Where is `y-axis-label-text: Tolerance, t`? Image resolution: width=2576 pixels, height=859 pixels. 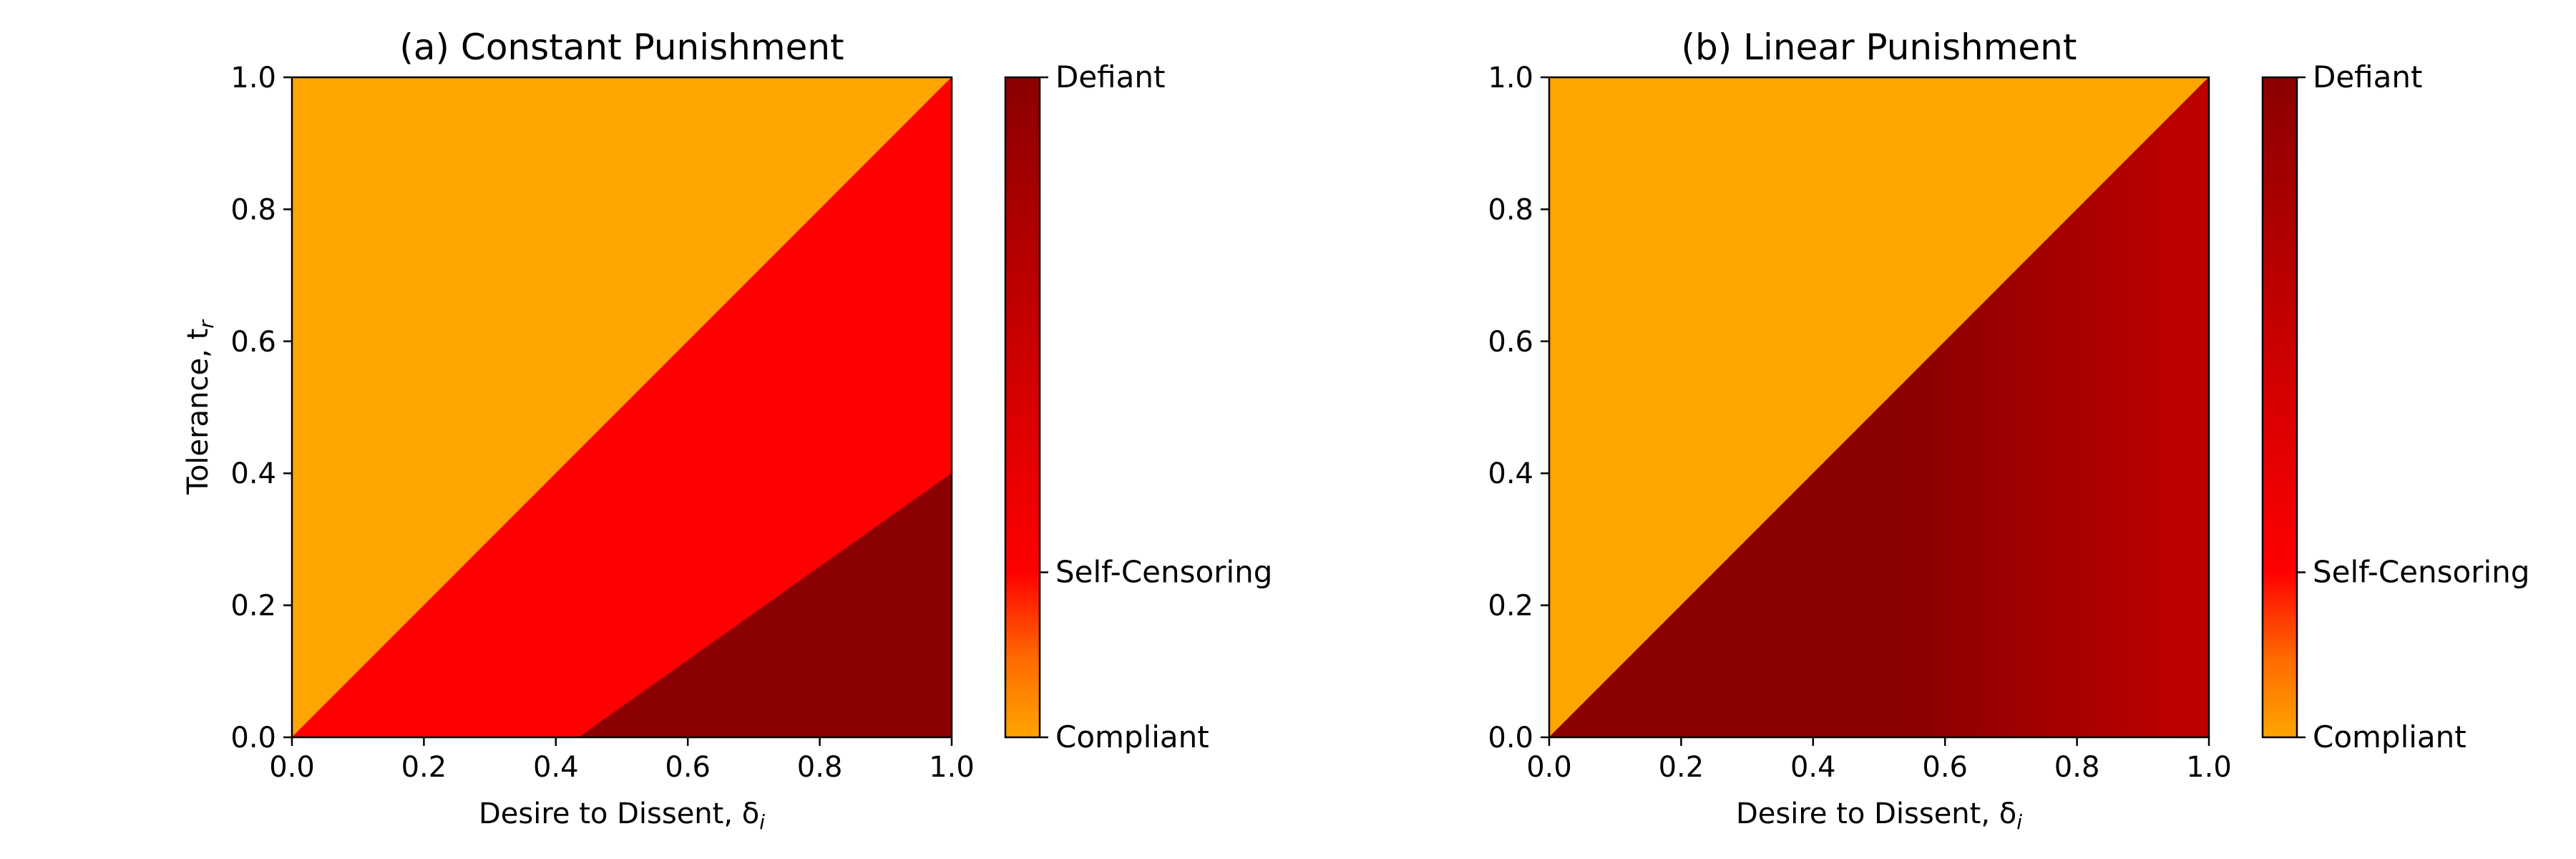
y-axis-label-text: Tolerance, t is located at coordinates (198, 412).